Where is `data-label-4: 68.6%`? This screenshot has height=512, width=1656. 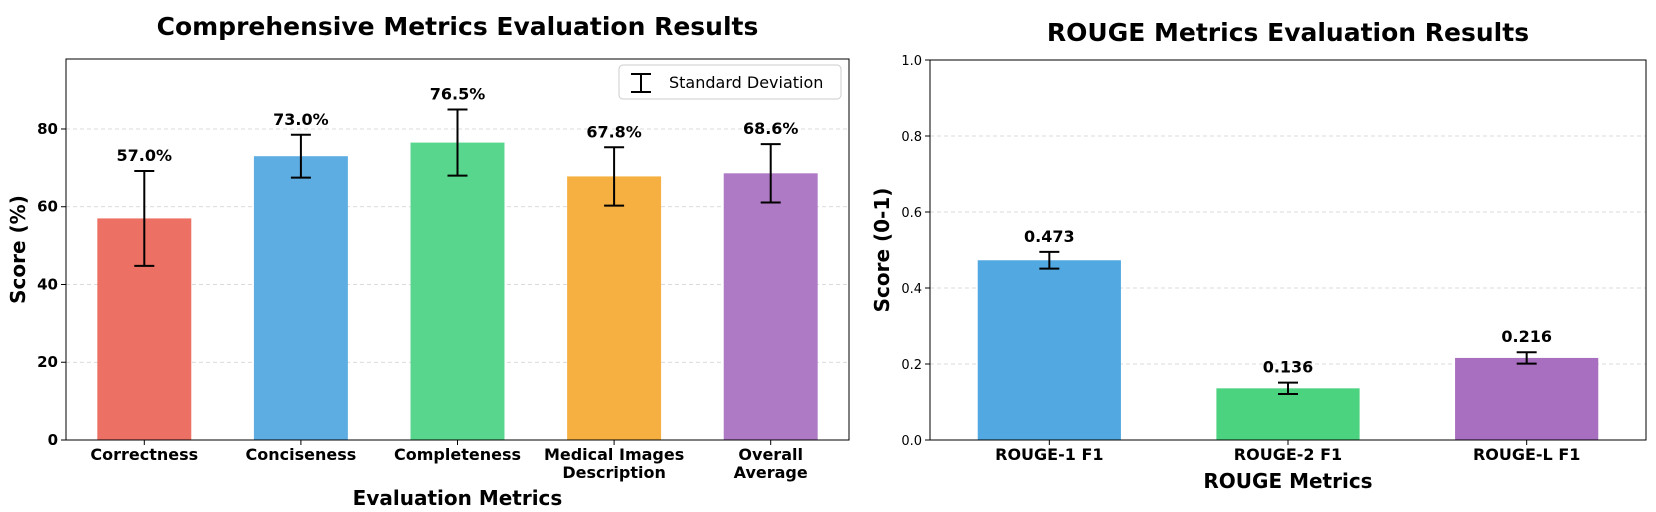 data-label-4: 68.6% is located at coordinates (771, 128).